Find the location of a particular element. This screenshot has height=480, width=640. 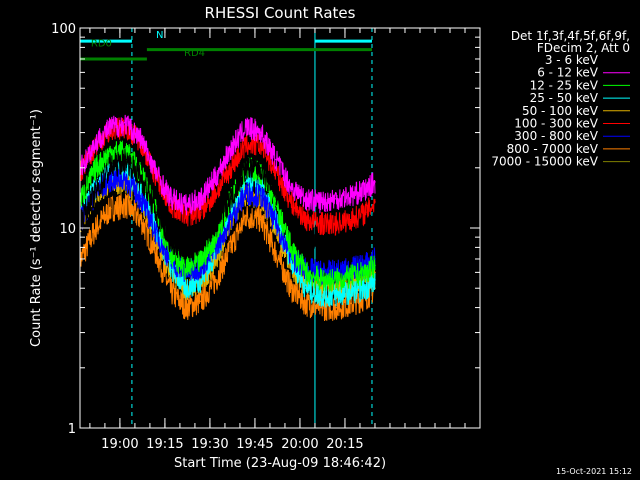

series-line-100-300-kev is located at coordinates (227, 176).